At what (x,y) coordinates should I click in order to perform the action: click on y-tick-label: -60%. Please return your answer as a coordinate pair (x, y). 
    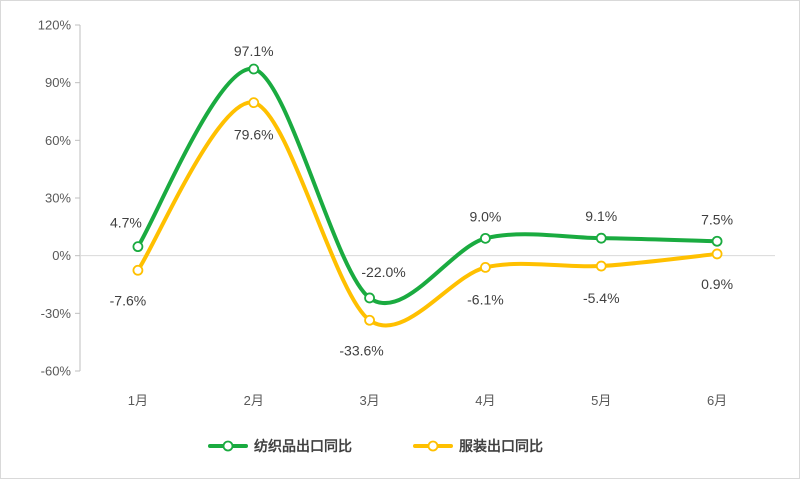
    Looking at the image, I should click on (56, 371).